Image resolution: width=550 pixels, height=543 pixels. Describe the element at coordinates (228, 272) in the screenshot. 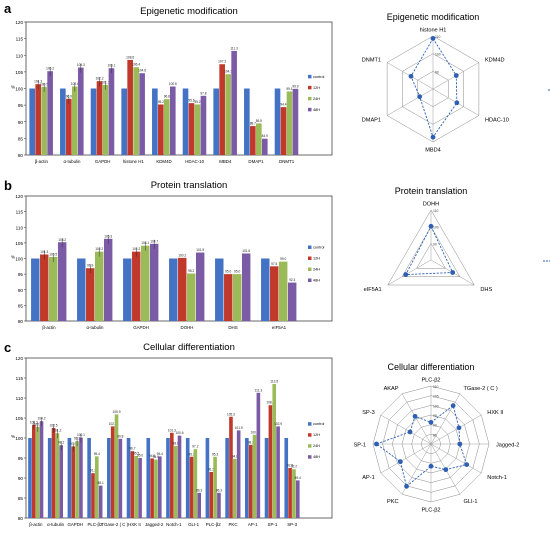

I see `bar-value-label: 95.0` at that location.